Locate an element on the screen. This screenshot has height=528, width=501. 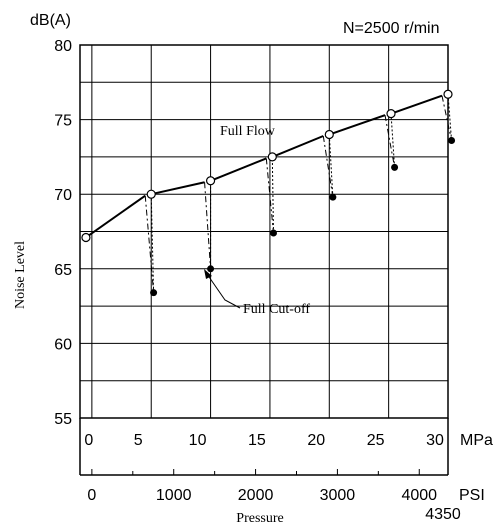
cutoff-arrow-head is located at coordinates (208, 274).